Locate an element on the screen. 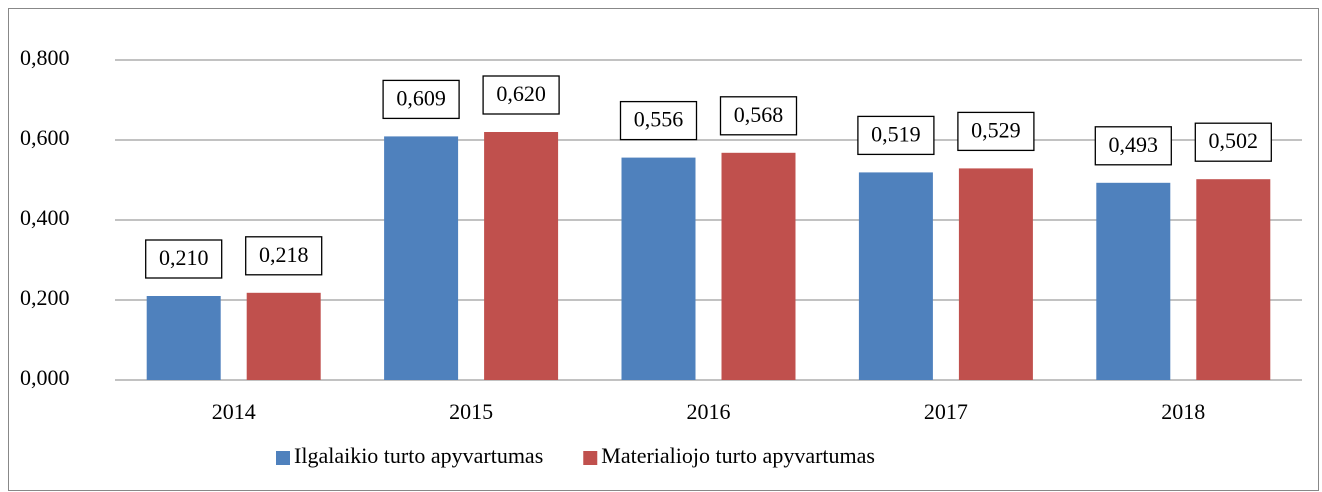 This screenshot has height=492, width=1322. data-label: 0,493 is located at coordinates (1134, 144).